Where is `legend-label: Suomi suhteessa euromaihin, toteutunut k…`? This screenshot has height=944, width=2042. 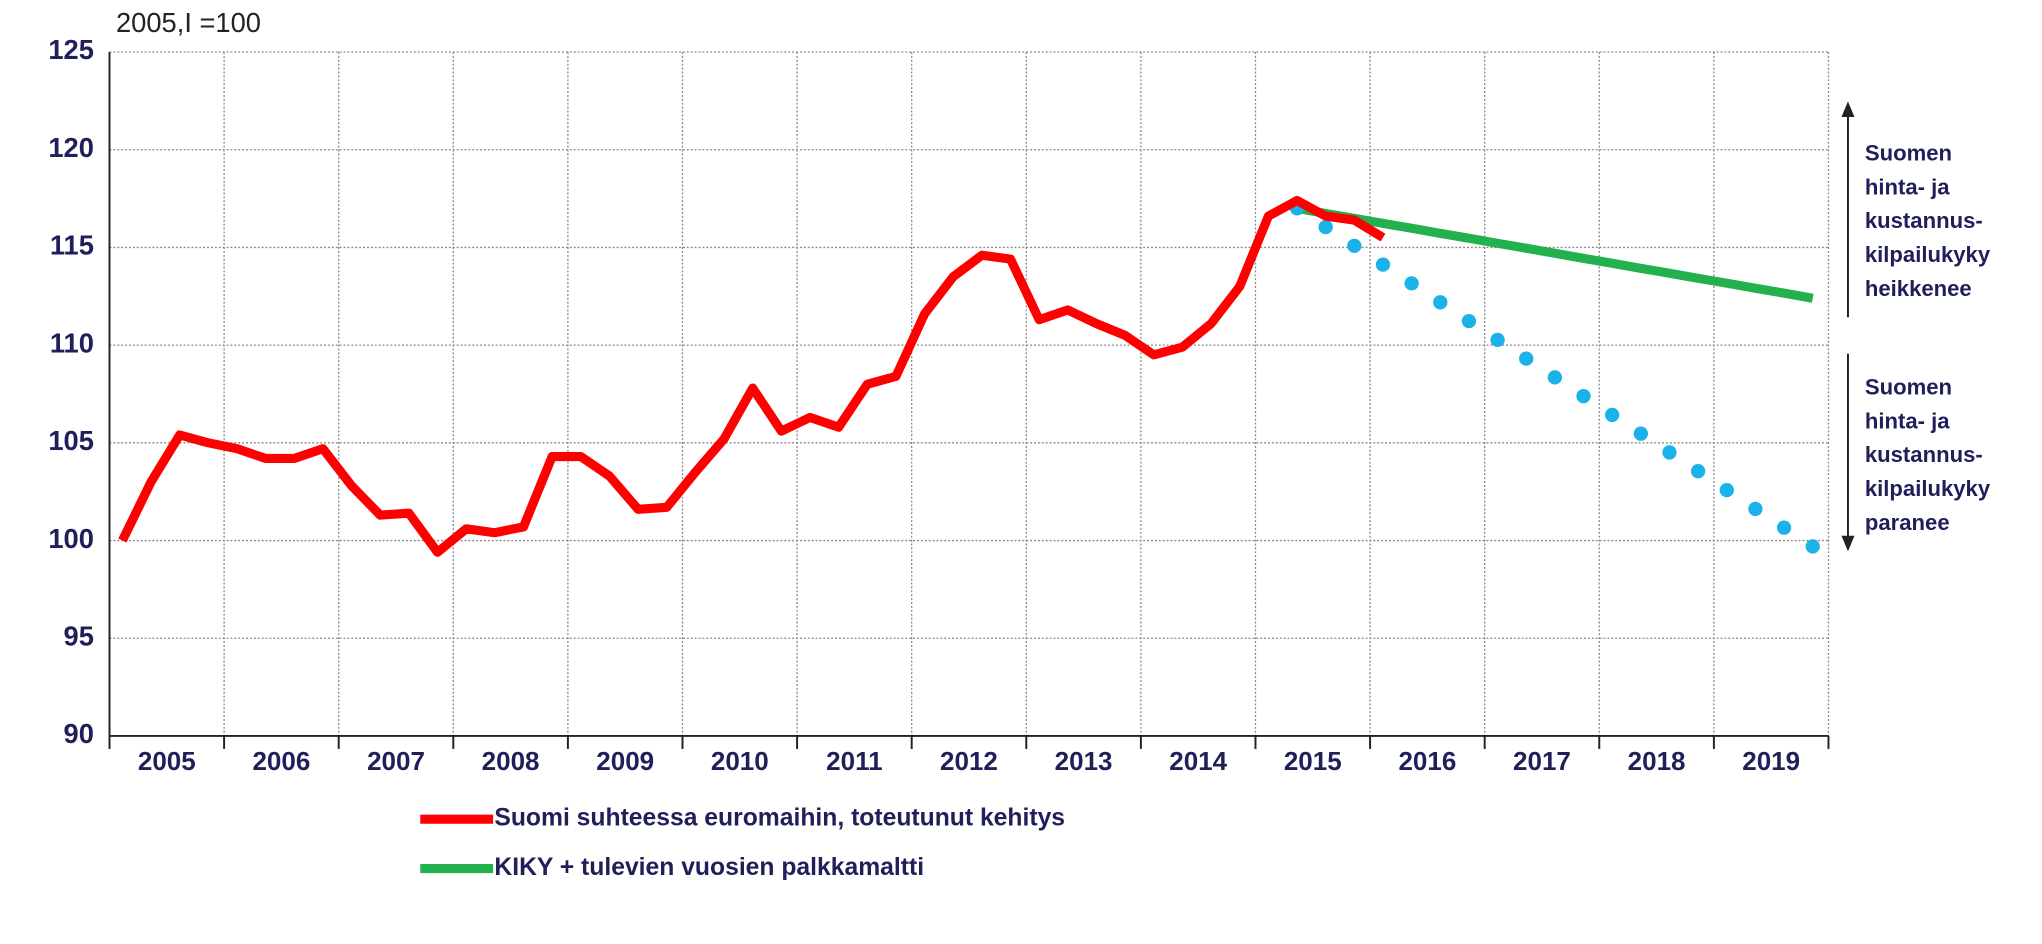
legend-label: Suomi suhteessa euromaihin, toteutunut k… is located at coordinates (779, 818).